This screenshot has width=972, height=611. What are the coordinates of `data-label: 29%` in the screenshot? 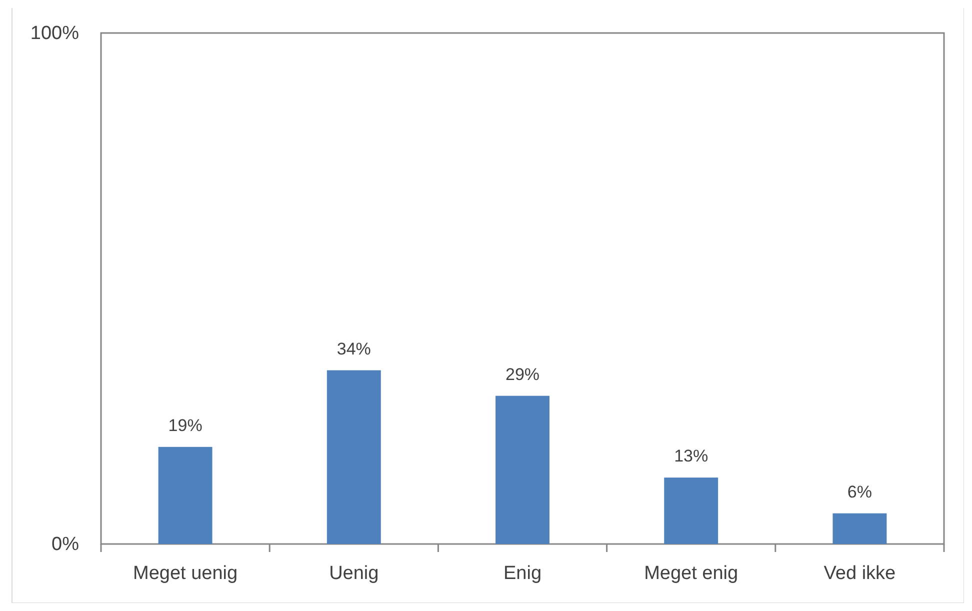 It's located at (522, 374).